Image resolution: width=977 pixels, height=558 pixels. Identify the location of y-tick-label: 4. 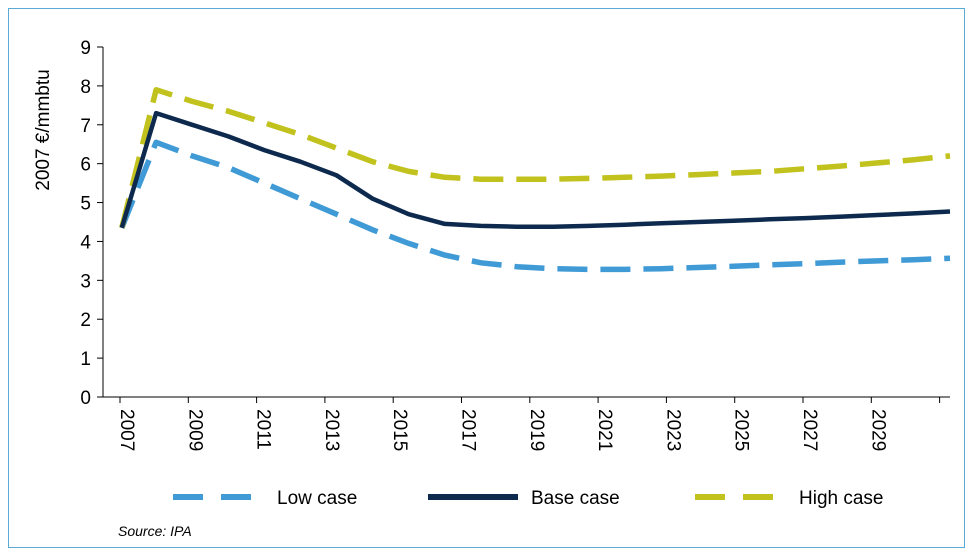
(85, 242).